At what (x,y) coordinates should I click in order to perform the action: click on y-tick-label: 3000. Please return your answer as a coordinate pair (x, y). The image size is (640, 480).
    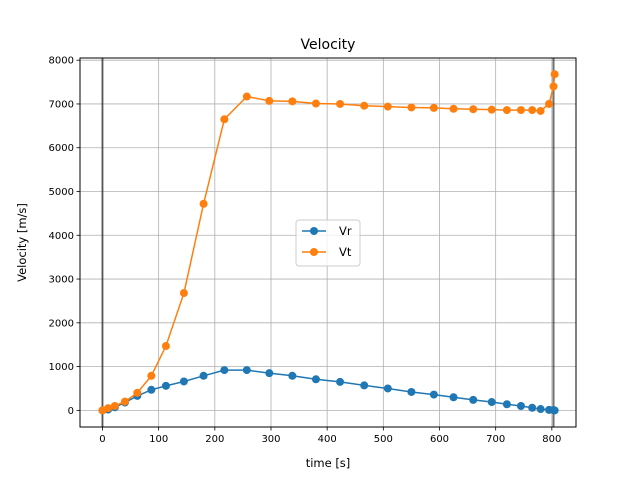
    Looking at the image, I should click on (61, 280).